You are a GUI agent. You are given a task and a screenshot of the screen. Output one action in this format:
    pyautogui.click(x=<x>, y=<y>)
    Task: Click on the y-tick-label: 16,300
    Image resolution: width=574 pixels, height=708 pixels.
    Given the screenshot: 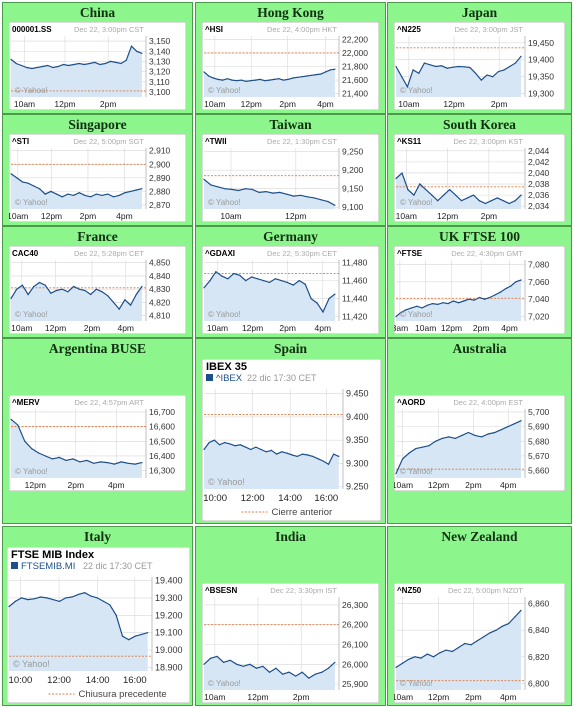 What is the action you would take?
    pyautogui.click(x=162, y=471)
    